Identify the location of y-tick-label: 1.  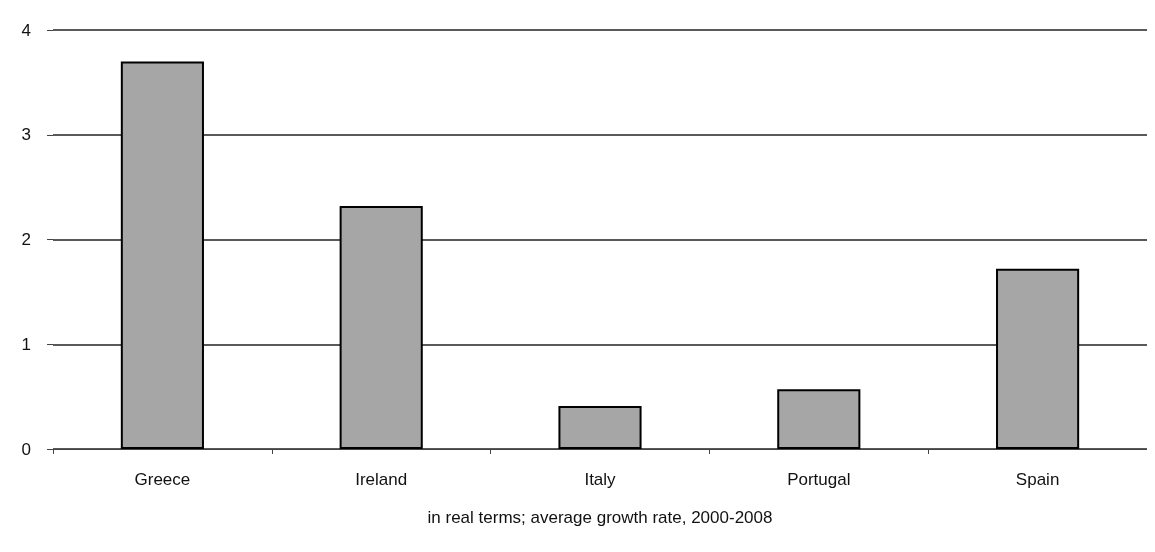
(26, 344).